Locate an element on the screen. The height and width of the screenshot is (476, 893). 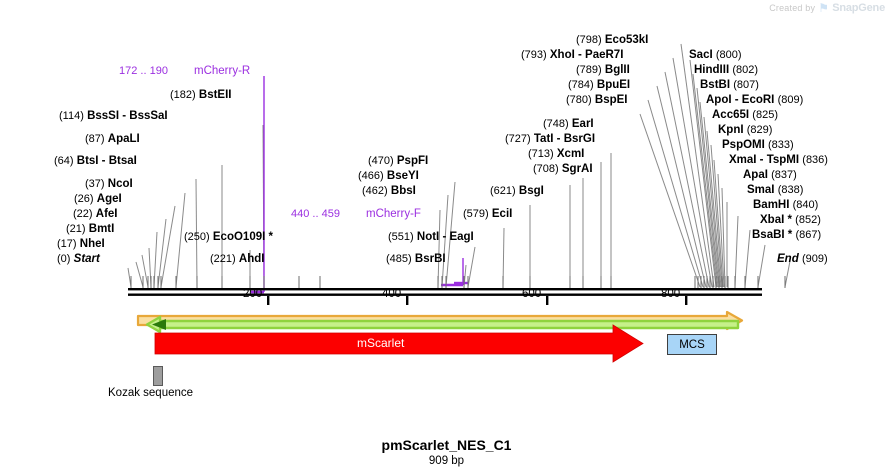
site-label-ncoi: (37) NcoI is located at coordinates (109, 184).